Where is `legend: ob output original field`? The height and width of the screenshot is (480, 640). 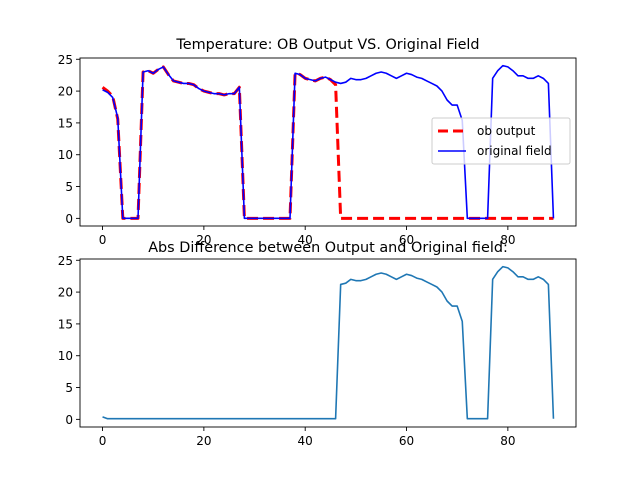 legend: ob output original field is located at coordinates (501, 141).